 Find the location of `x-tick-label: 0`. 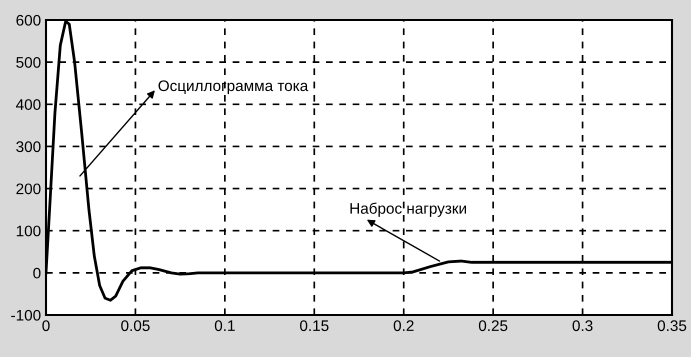

x-tick-label: 0 is located at coordinates (46, 326).